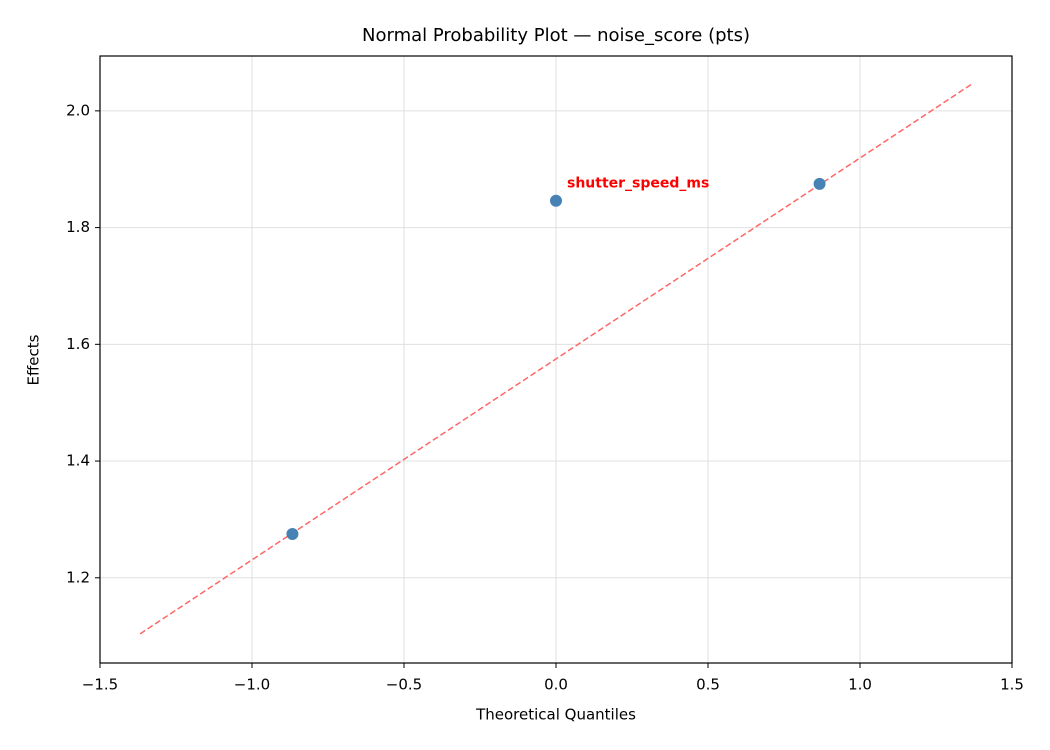 The image size is (1050, 750). I want to click on x-tick-label: 1.0, so click(860, 685).